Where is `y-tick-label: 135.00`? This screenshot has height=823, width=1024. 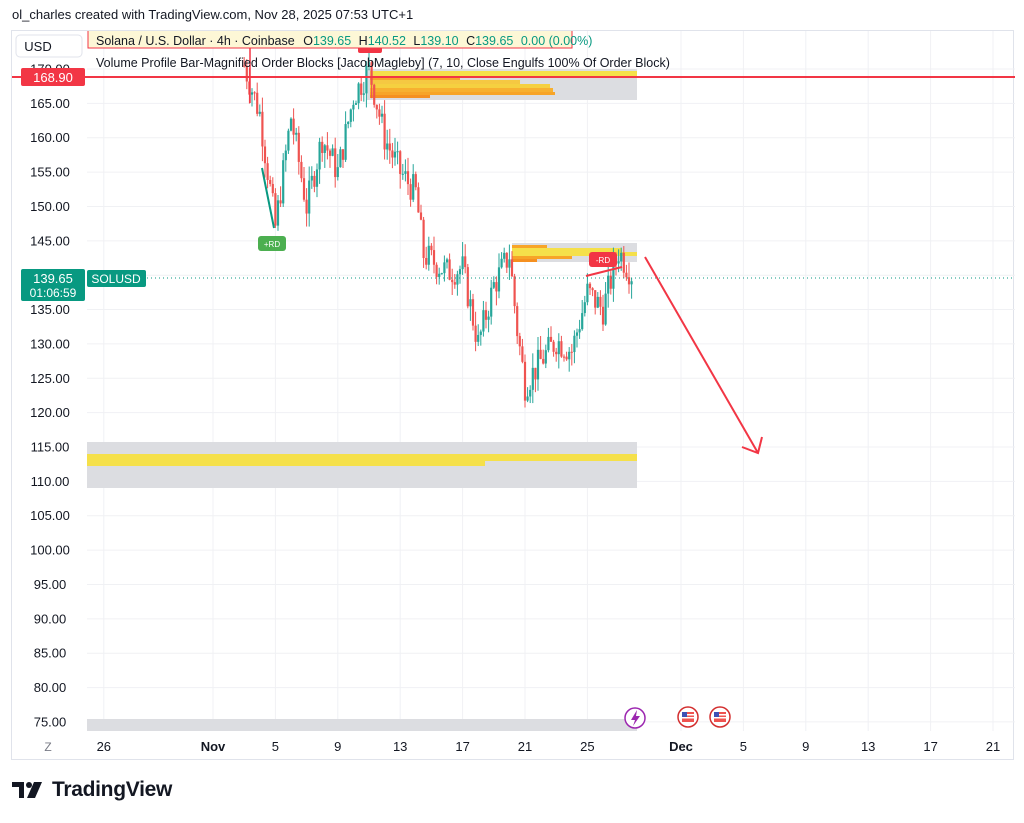 y-tick-label: 135.00 is located at coordinates (50, 309).